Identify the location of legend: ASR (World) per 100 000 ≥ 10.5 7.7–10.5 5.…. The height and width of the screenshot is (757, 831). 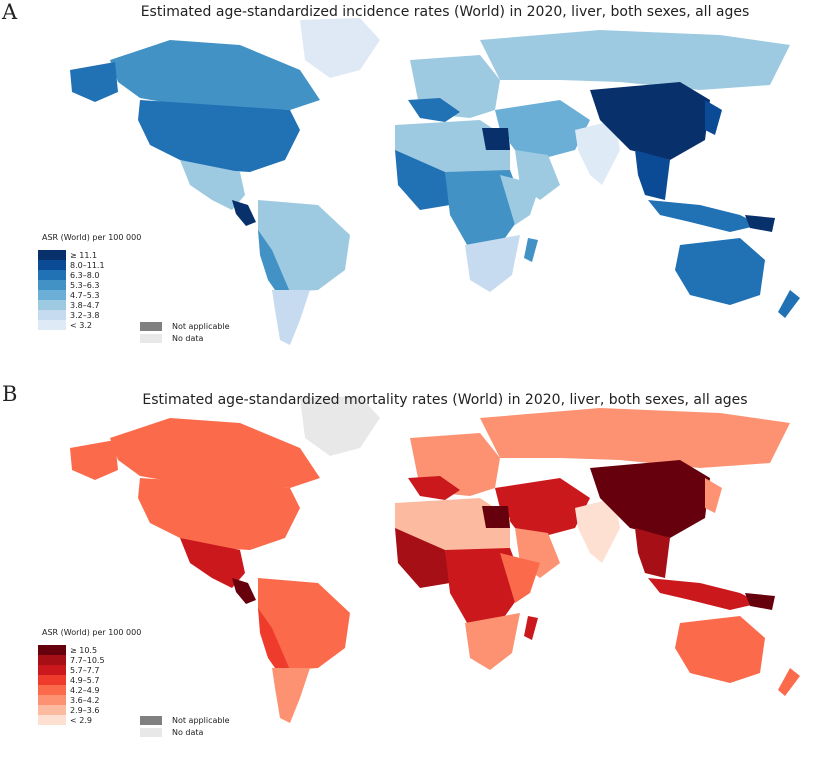
(89, 676).